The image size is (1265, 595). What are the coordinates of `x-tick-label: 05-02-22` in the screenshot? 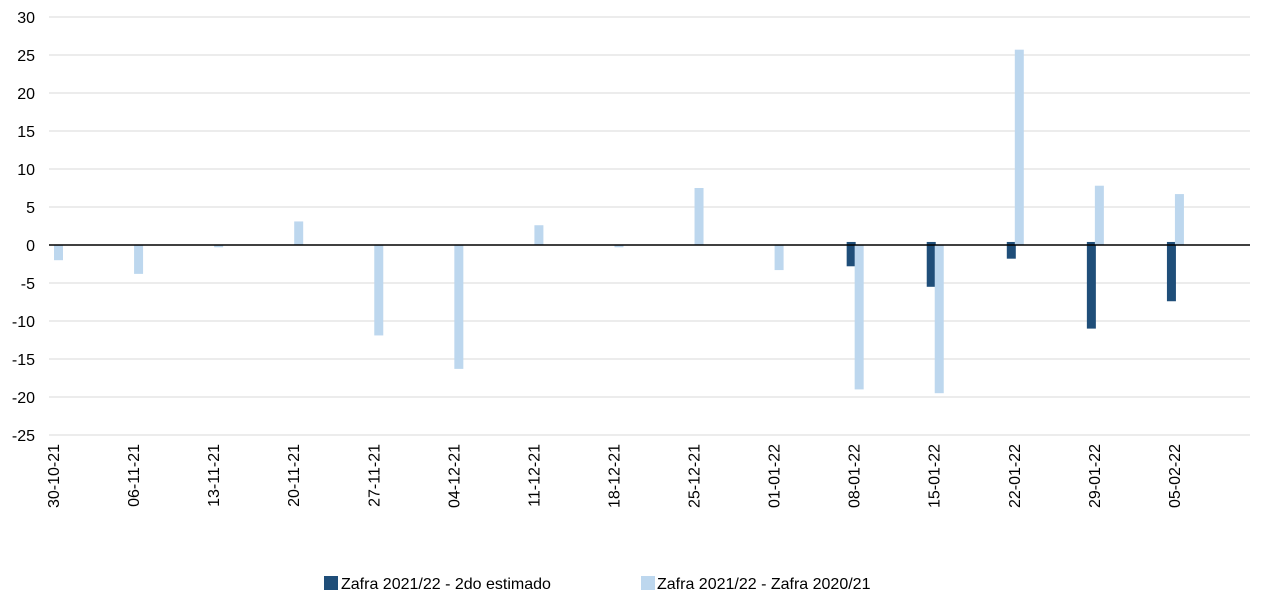 It's located at (1175, 476).